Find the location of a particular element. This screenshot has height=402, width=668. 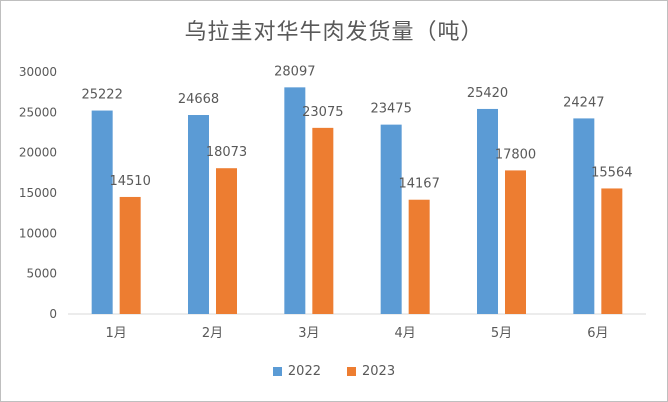

y-tick-label-4: 20000 is located at coordinates (38, 153).